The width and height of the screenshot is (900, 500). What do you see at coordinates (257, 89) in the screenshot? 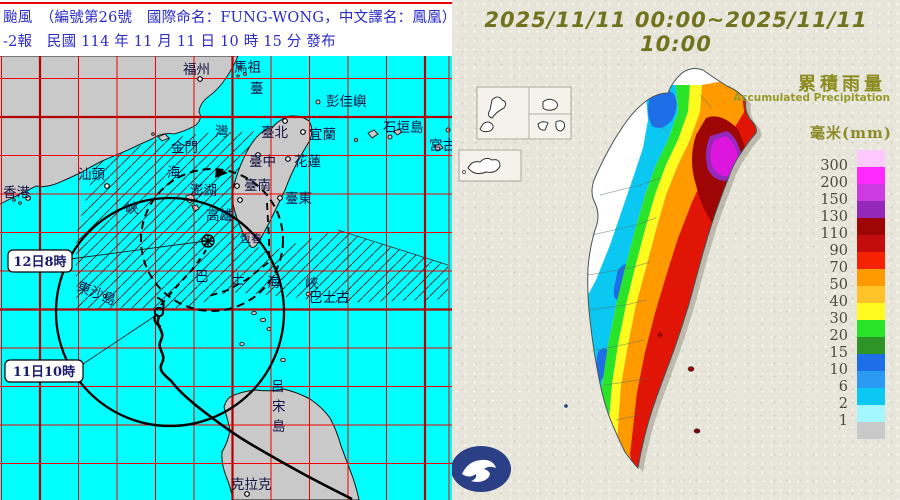
I see `map-label-strait-1: 臺` at bounding box center [257, 89].